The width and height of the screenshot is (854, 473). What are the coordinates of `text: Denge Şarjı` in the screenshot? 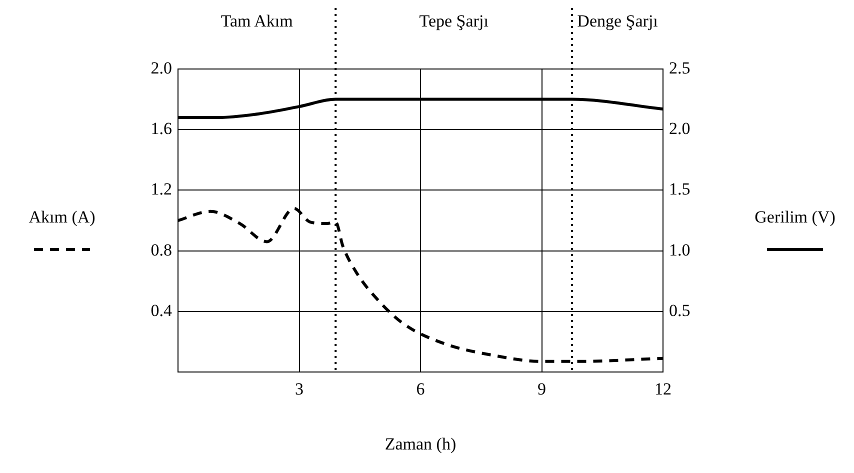 It's located at (617, 20).